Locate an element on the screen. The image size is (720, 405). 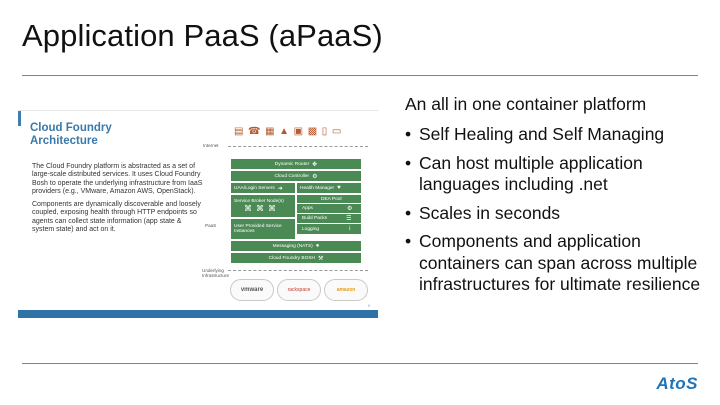
router-icon: ✥ is located at coordinates (315, 164).